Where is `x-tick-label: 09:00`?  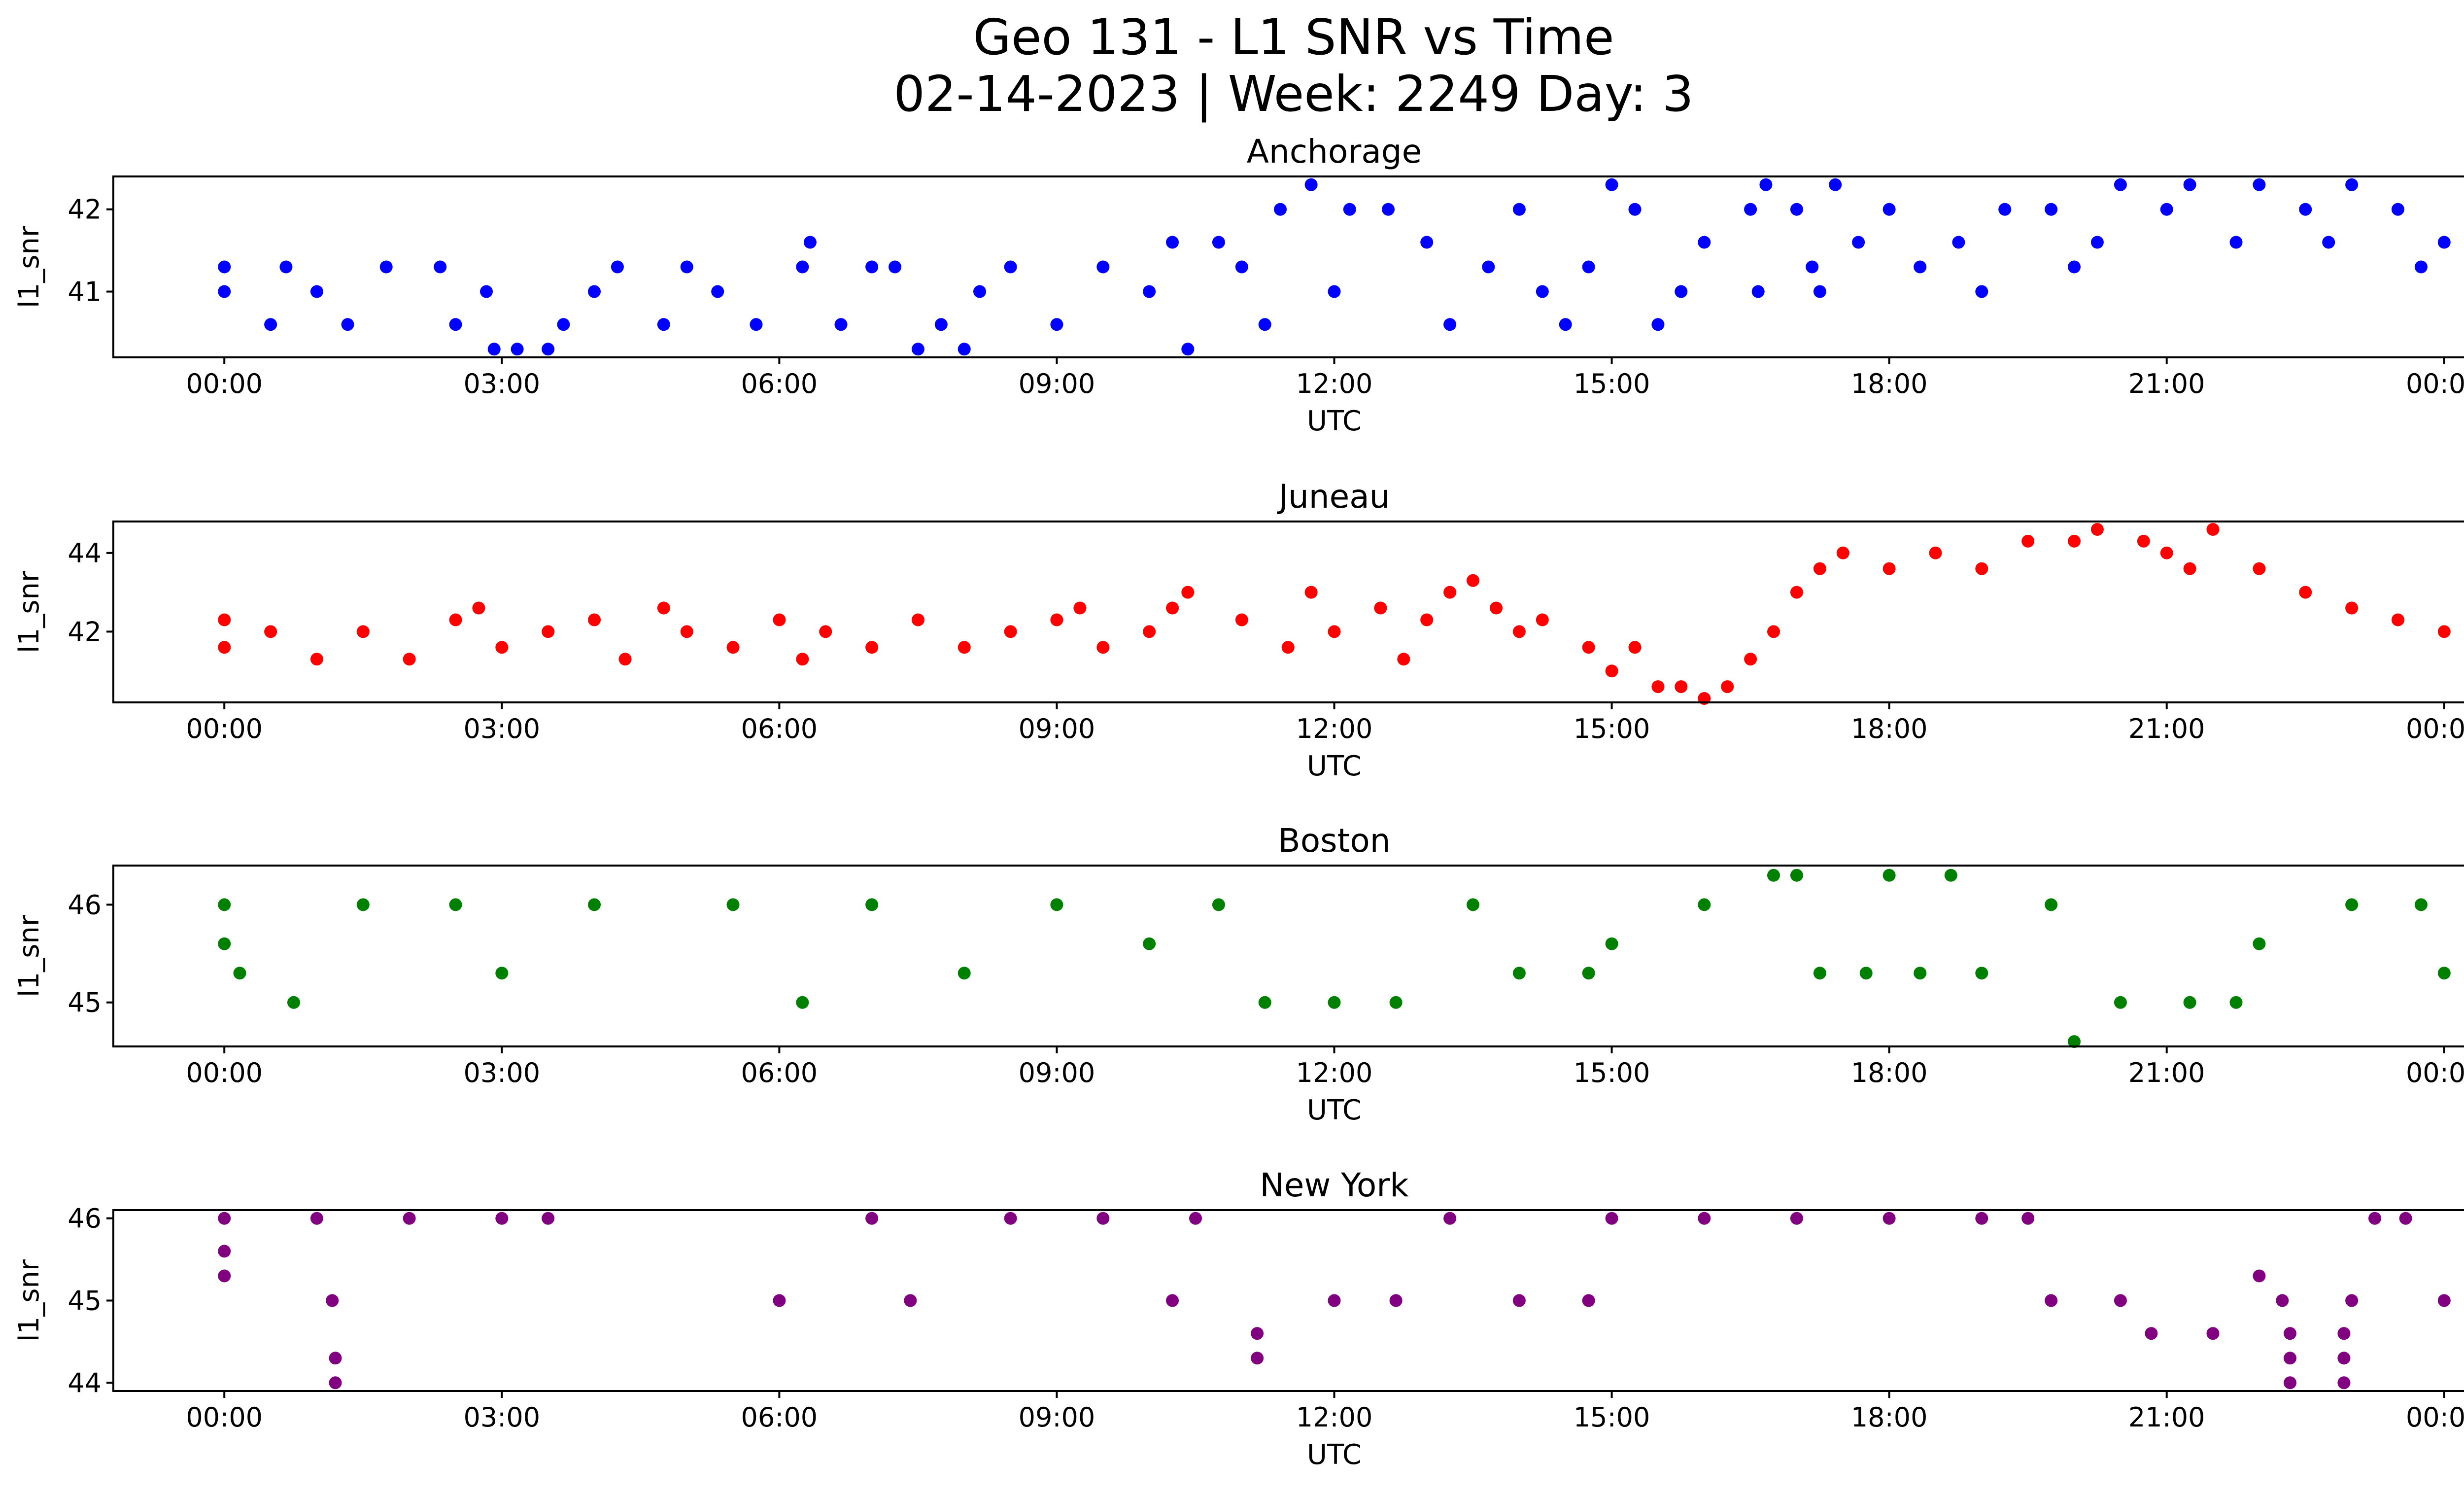 x-tick-label: 09:00 is located at coordinates (1057, 383).